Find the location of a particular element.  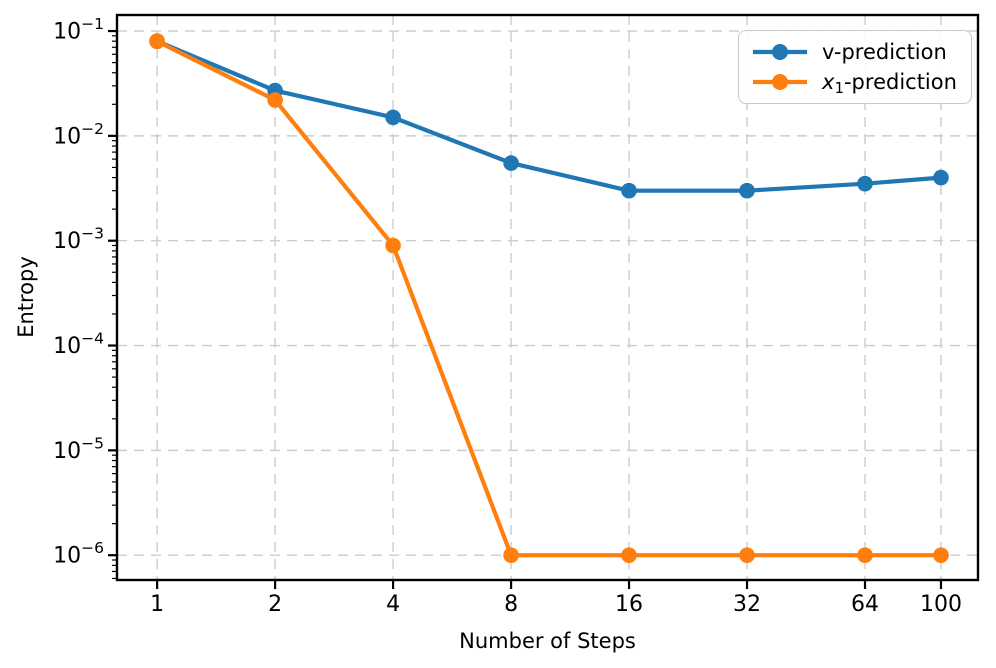

x-tick-label: 64 is located at coordinates (865, 604).